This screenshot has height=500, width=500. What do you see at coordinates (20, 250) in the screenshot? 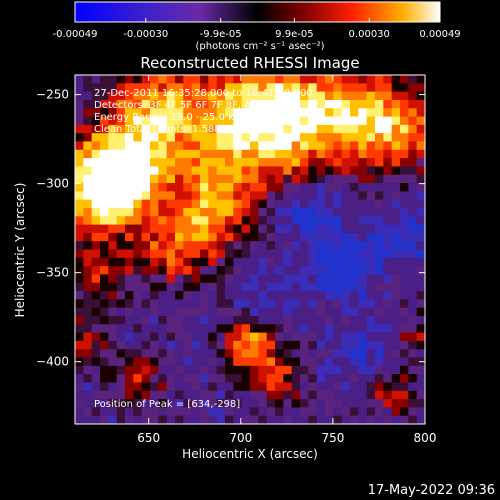
I see `y-axis-label: Heliocentric Y (arcsec)` at bounding box center [20, 250].